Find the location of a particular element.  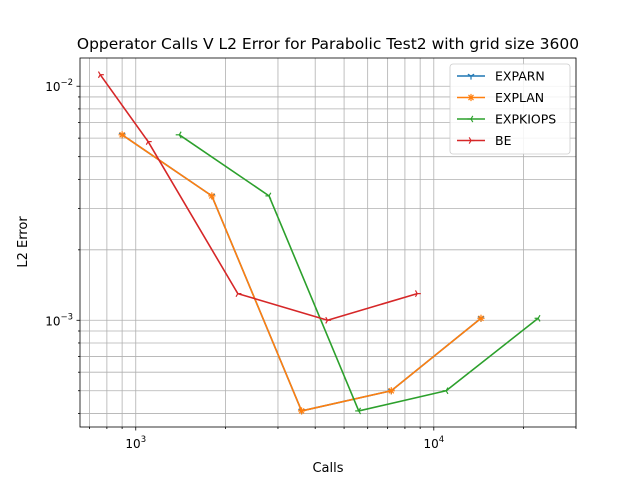

y-axis-label: L2 Error is located at coordinates (23, 242).